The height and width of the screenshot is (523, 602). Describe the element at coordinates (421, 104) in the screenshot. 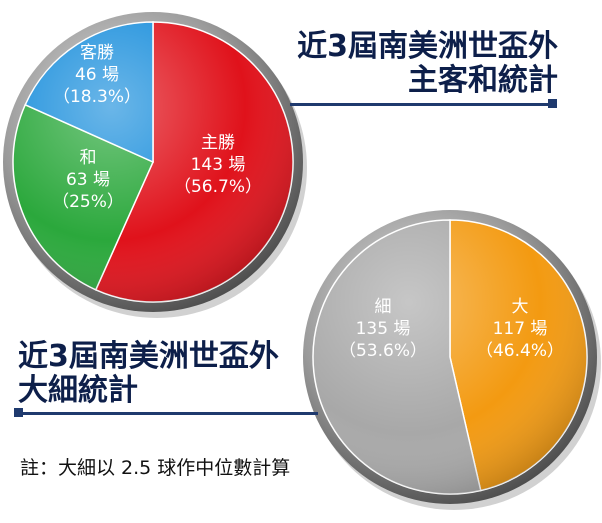

I see `home-away-title-rule` at that location.